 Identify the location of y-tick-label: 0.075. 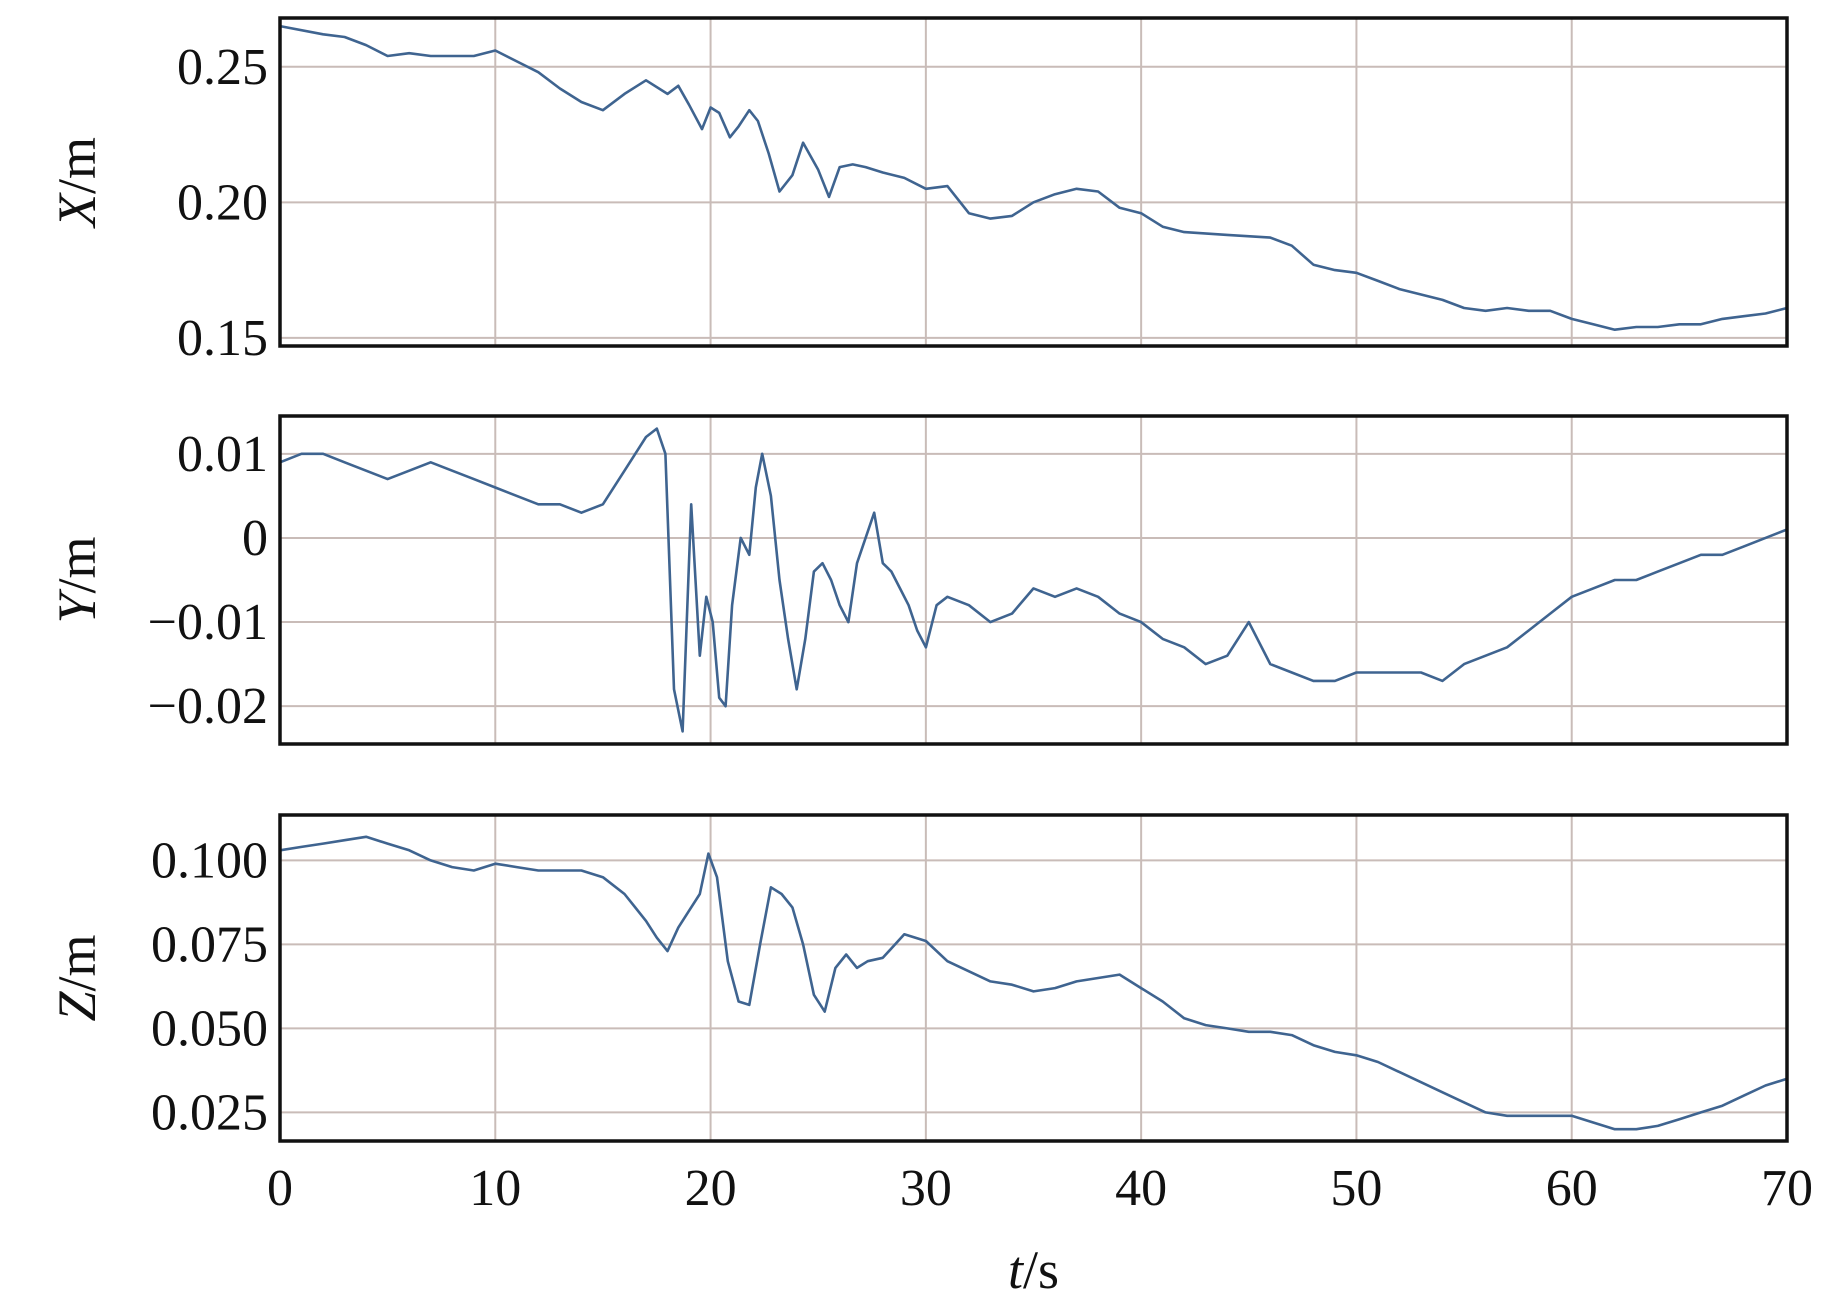
(209, 944).